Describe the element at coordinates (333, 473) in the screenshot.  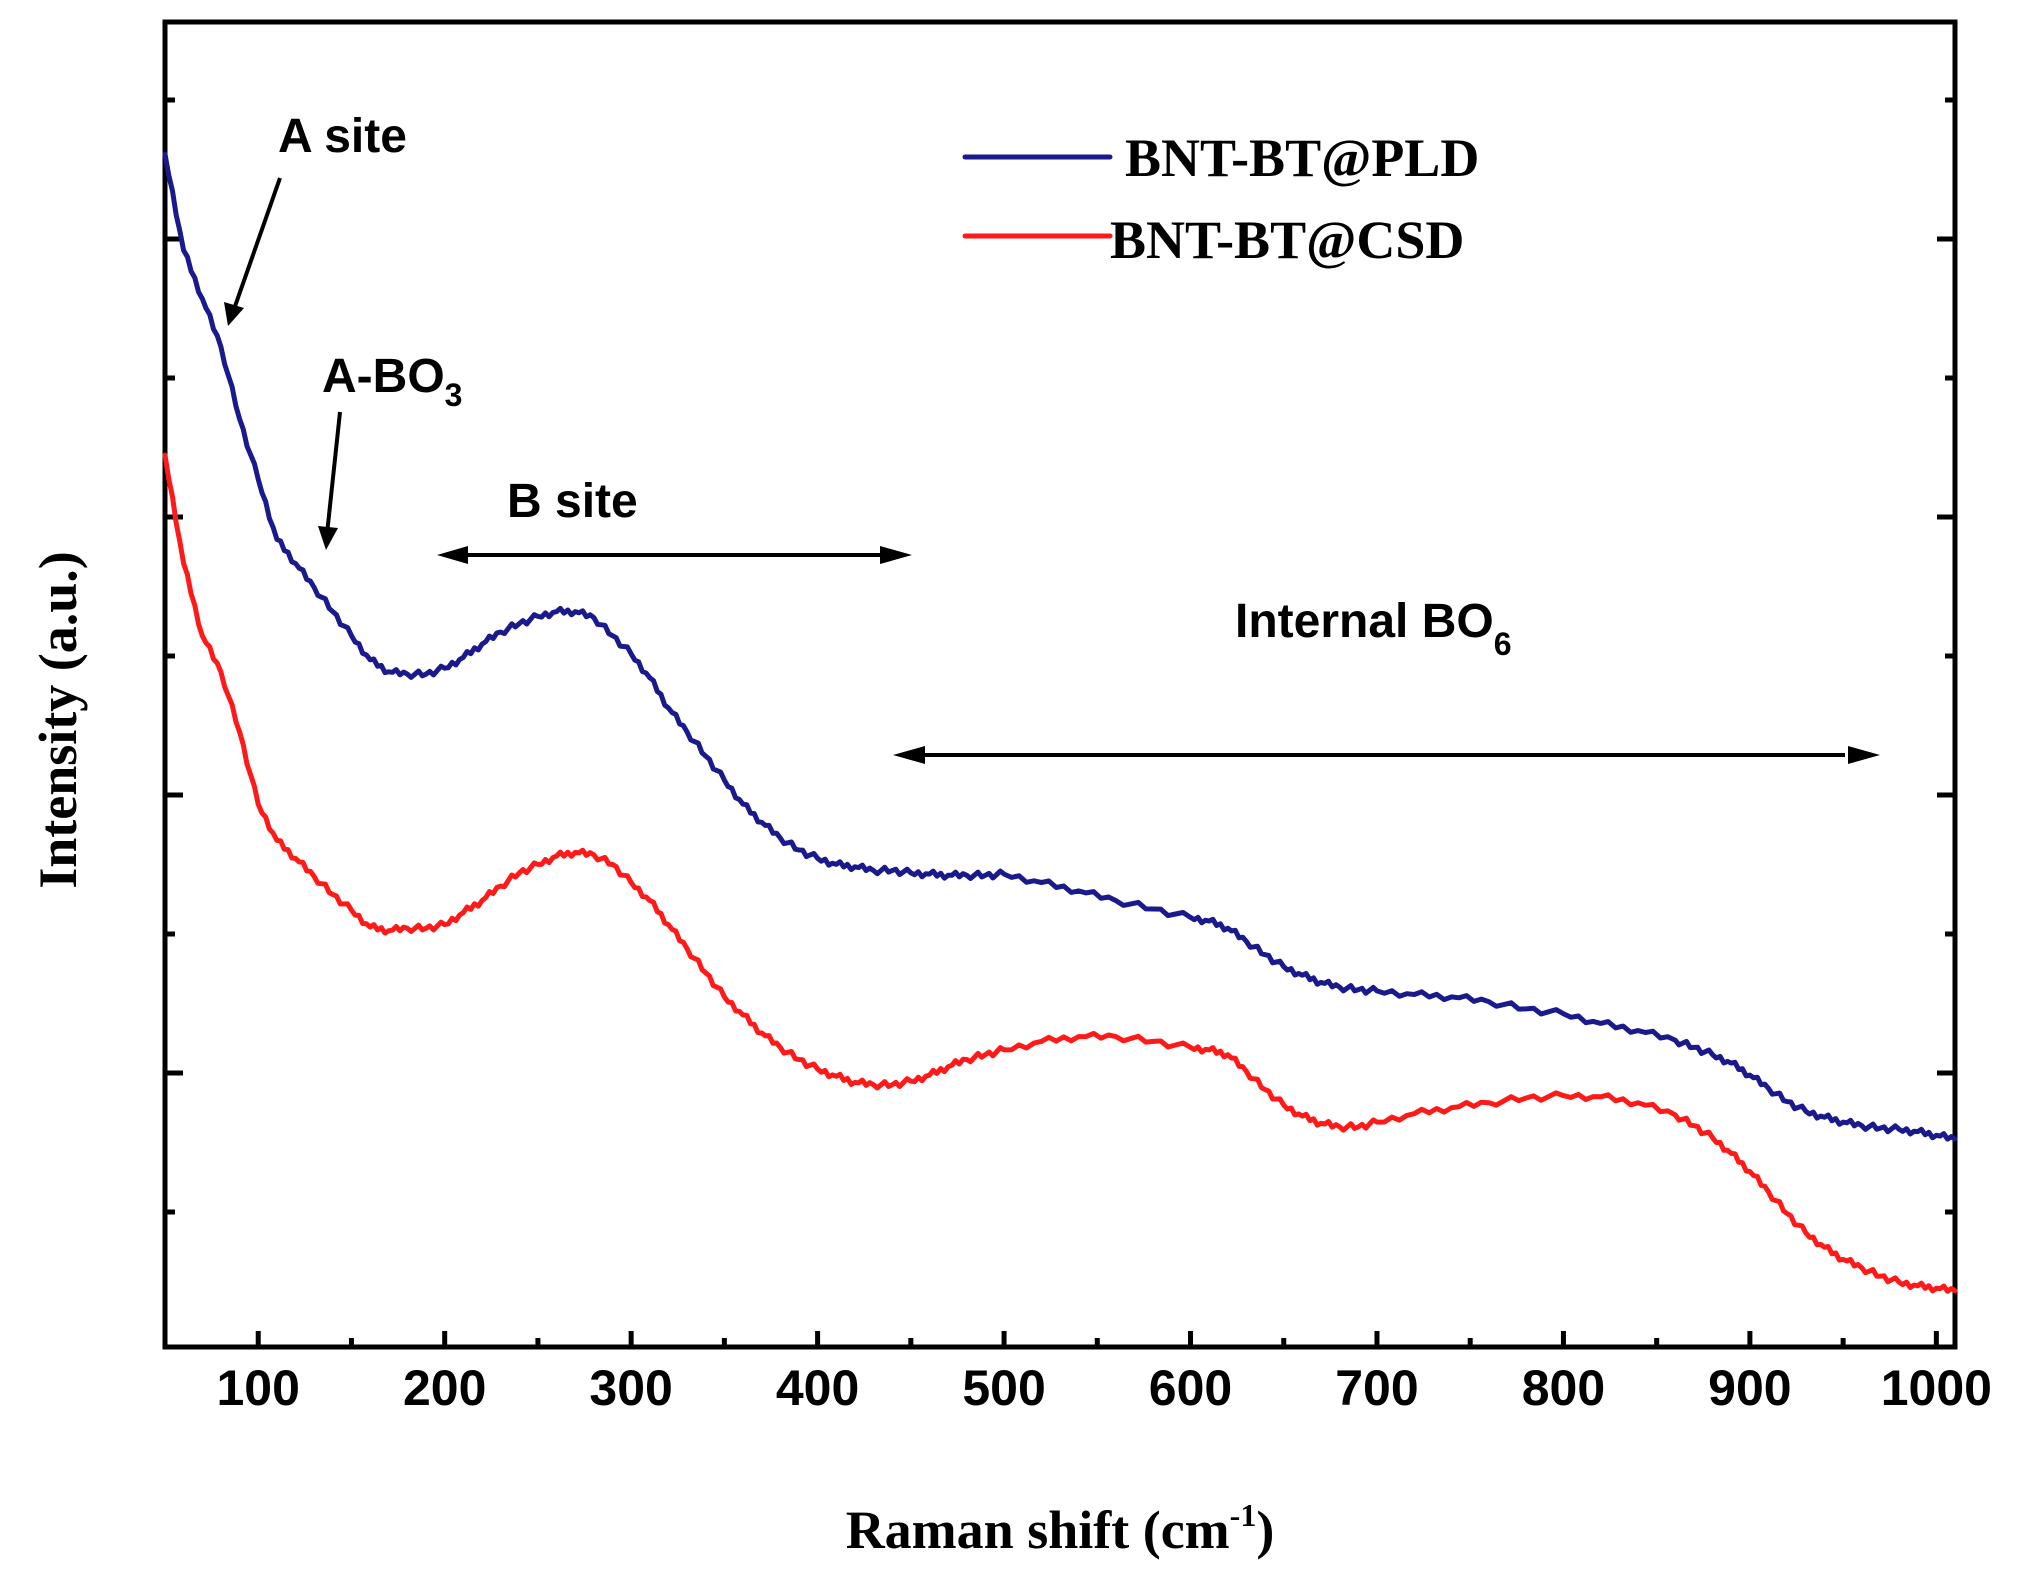
I see `arrow-a-bo3` at that location.